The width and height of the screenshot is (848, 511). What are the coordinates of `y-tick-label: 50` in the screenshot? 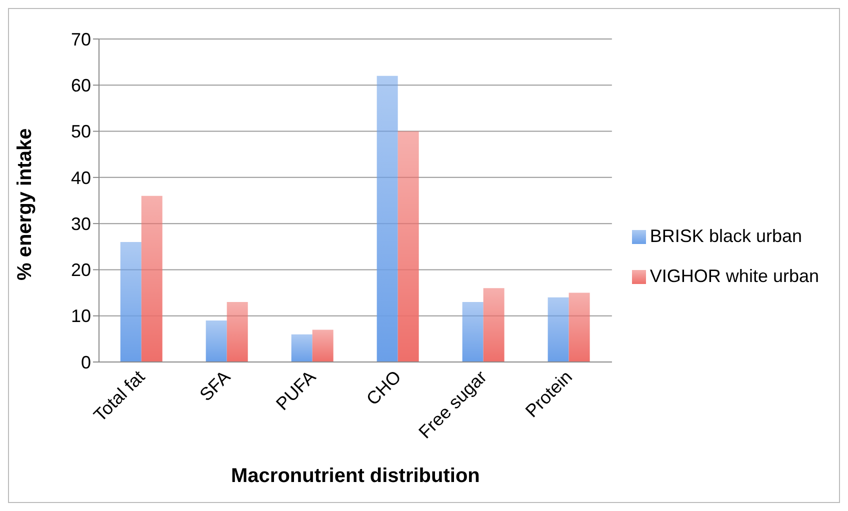 It's located at (80, 132).